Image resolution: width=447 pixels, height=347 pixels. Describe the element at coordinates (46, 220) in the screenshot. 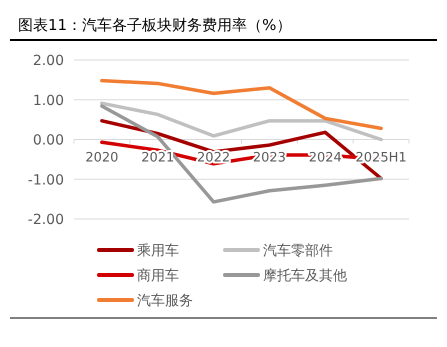

I see `y-tick-label: -2.00` at that location.